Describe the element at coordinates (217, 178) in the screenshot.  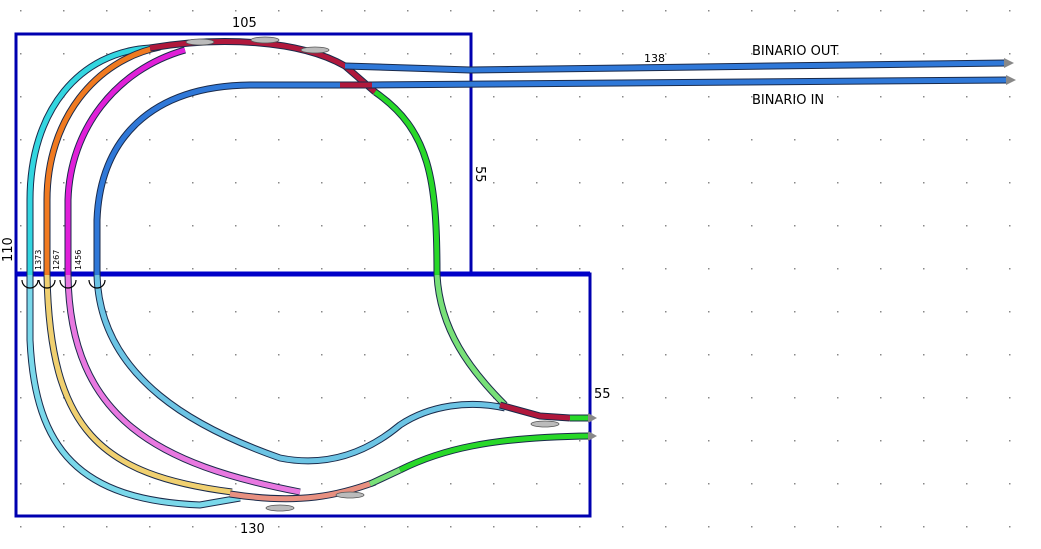
I see `track-blue-upper` at that location.